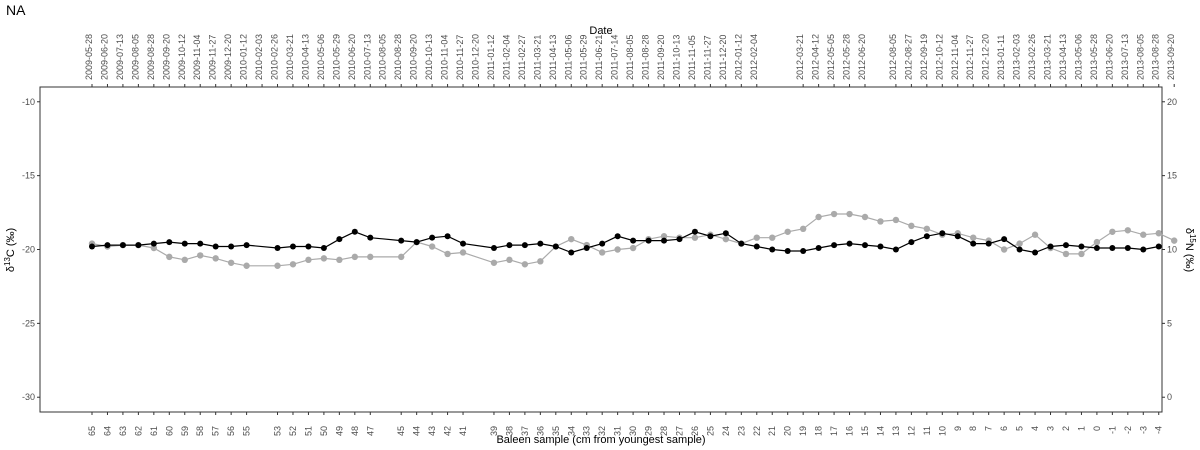 The width and height of the screenshot is (1200, 450). What do you see at coordinates (293, 431) in the screenshot?
I see `x-tick-label: 52` at bounding box center [293, 431].